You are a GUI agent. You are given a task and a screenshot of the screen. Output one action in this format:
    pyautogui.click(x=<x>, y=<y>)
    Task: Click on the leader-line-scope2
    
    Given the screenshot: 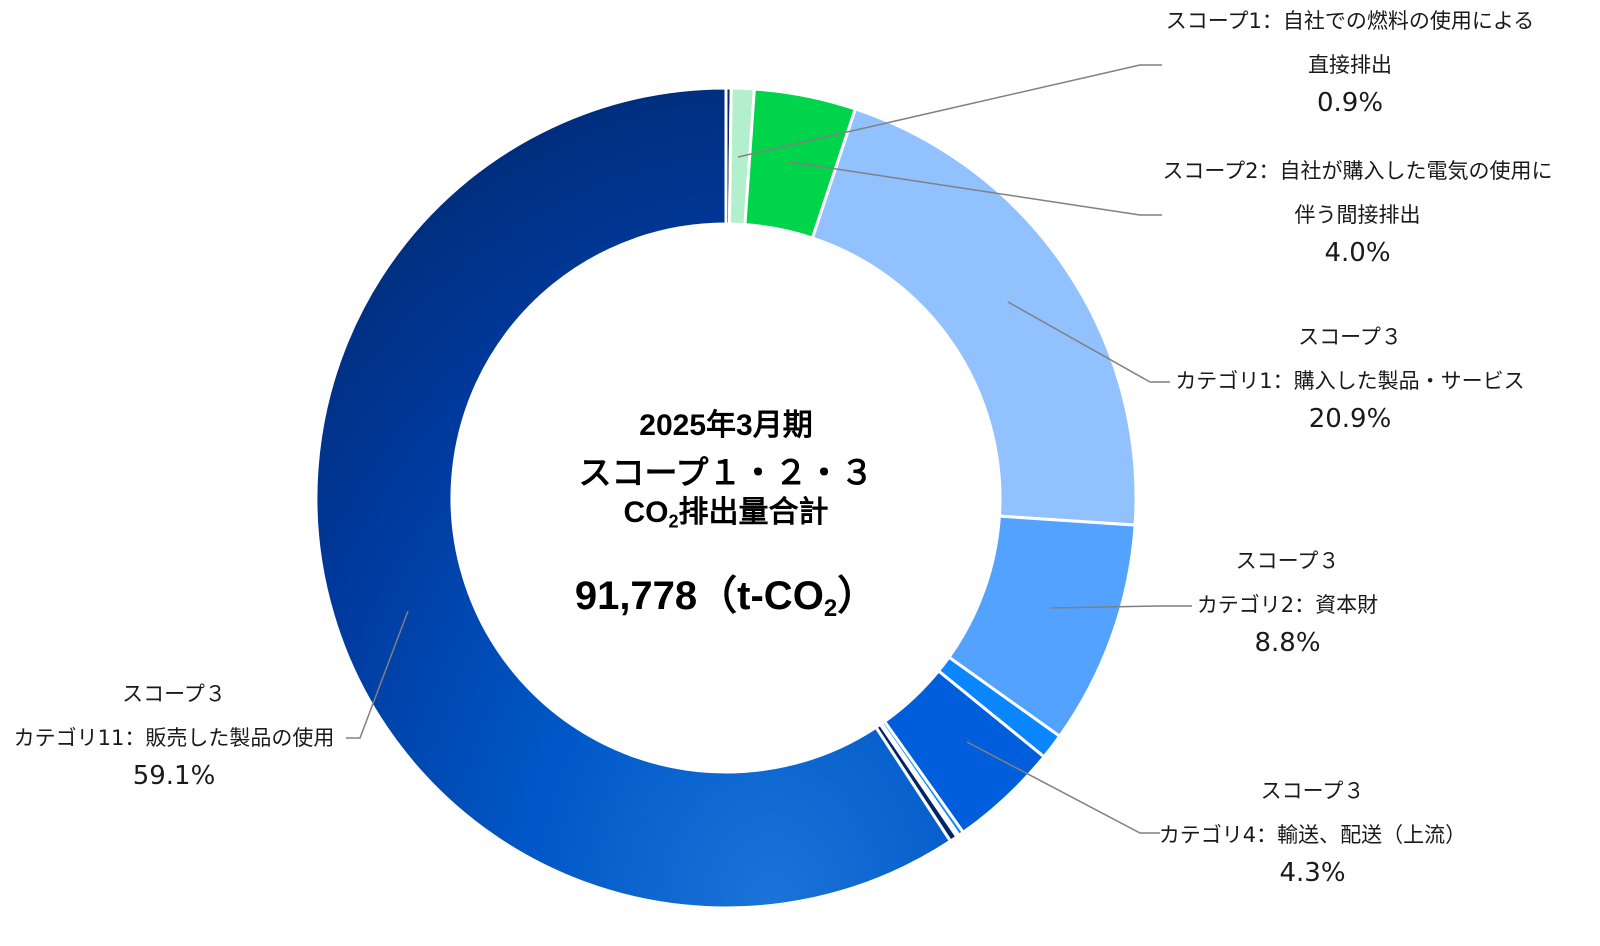 What is the action you would take?
    pyautogui.click(x=975, y=188)
    